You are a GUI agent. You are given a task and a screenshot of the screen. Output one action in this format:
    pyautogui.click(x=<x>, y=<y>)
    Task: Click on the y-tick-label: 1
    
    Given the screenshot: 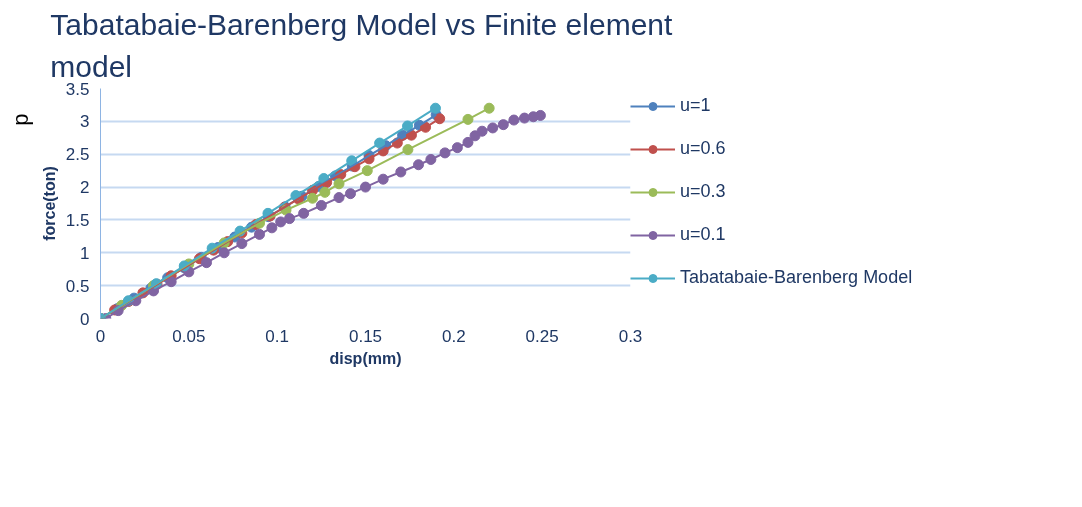 What is the action you would take?
    pyautogui.click(x=85, y=253)
    